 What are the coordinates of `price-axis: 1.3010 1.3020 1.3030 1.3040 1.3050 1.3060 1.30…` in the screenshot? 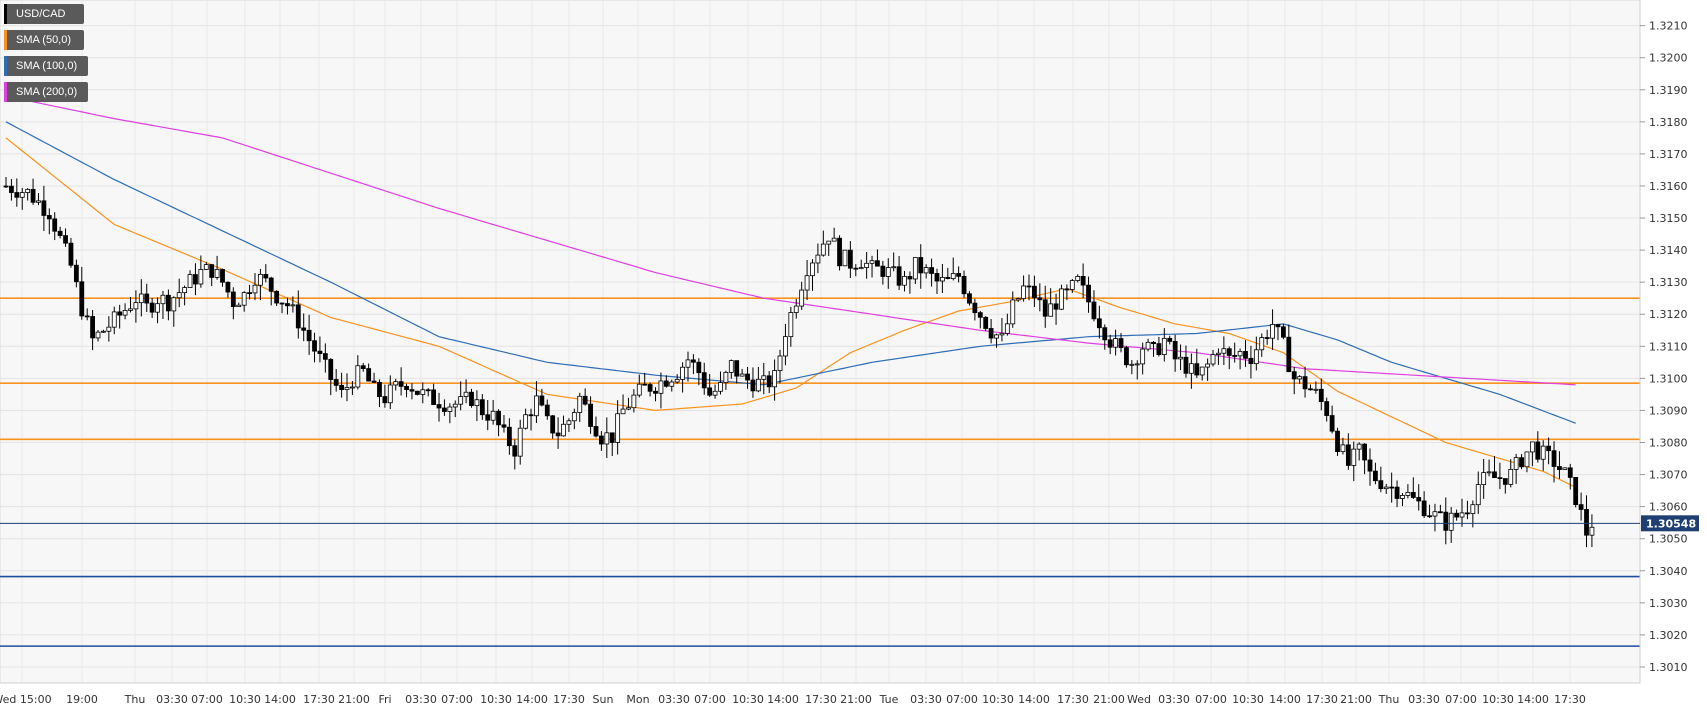 It's located at (1663, 341).